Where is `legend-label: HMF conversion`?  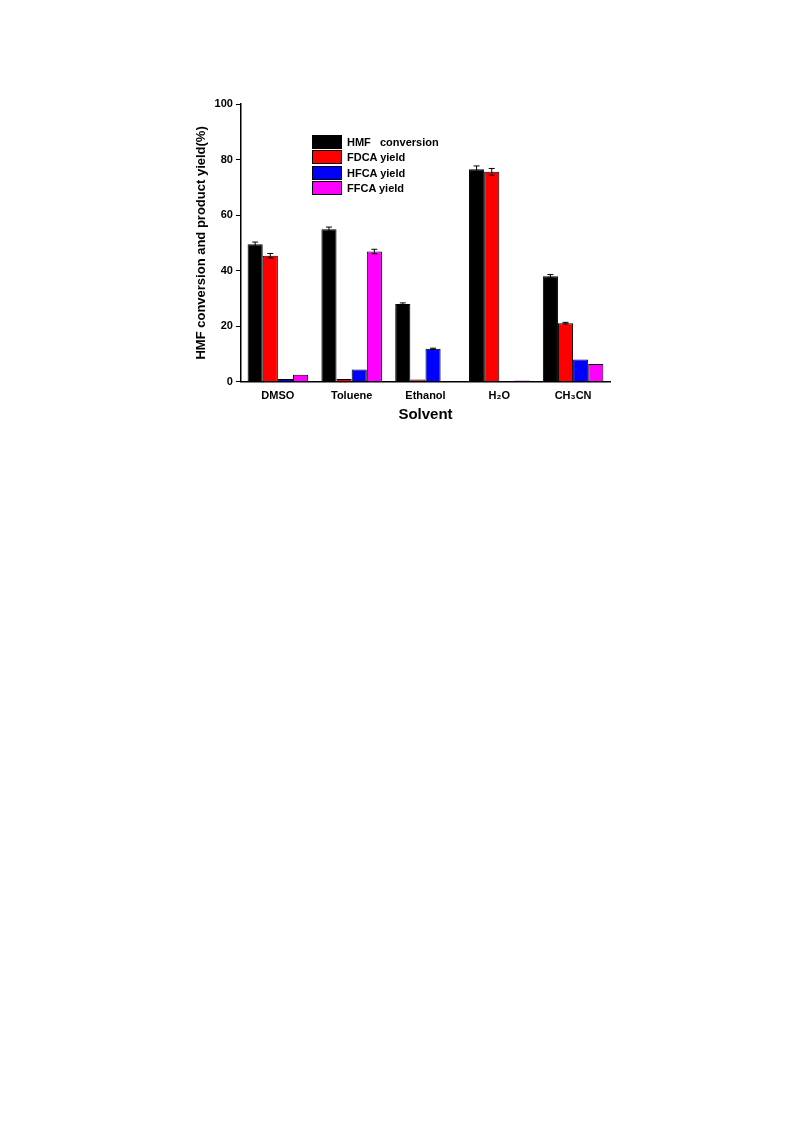
legend-label: HMF conversion is located at coordinates (393, 141).